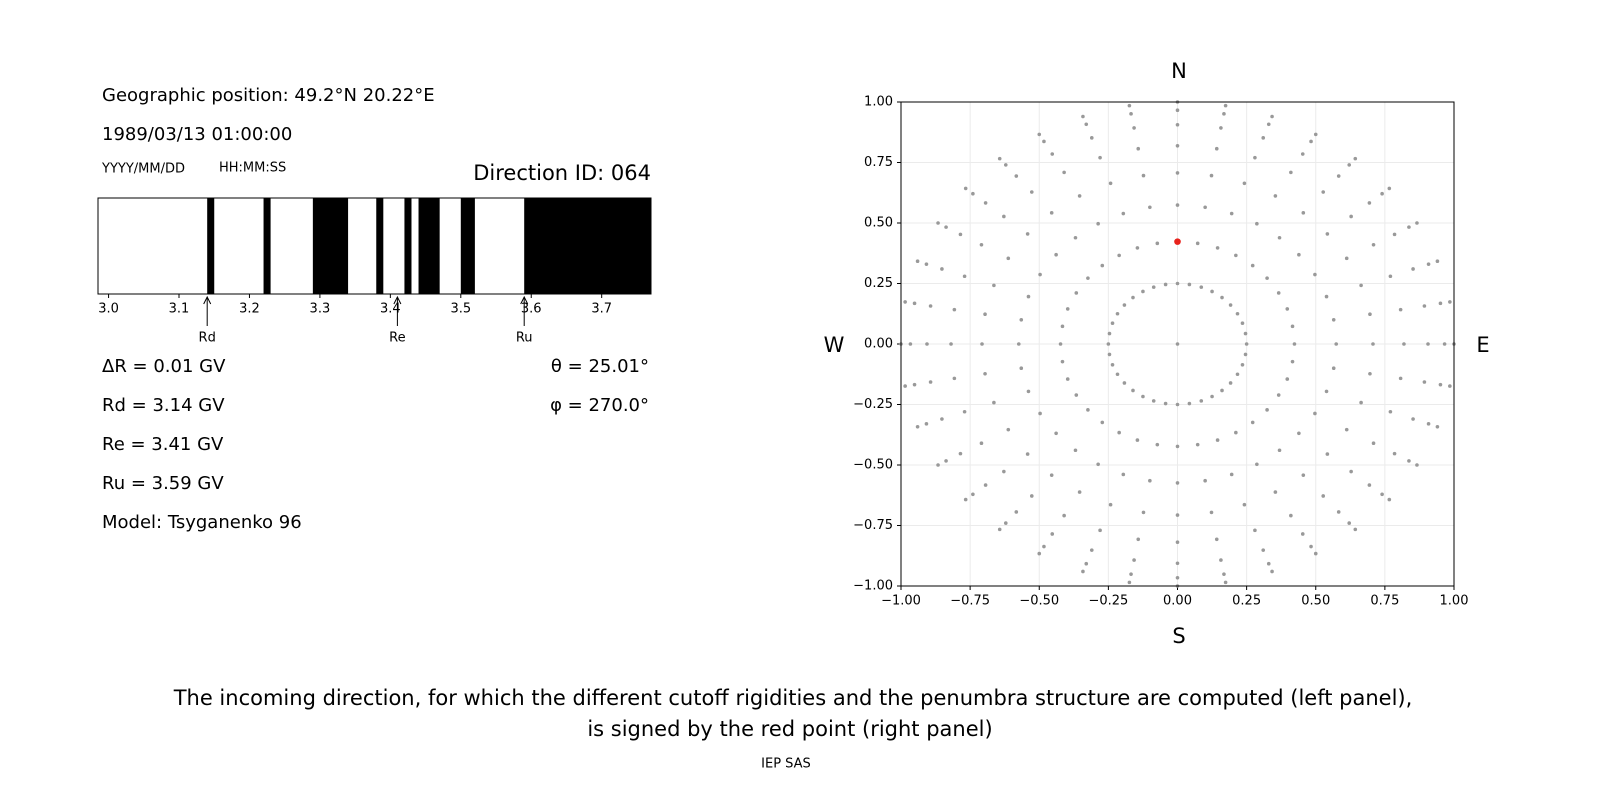  What do you see at coordinates (970, 601) in the screenshot?
I see `x-tick-label: −0.75` at bounding box center [970, 601].